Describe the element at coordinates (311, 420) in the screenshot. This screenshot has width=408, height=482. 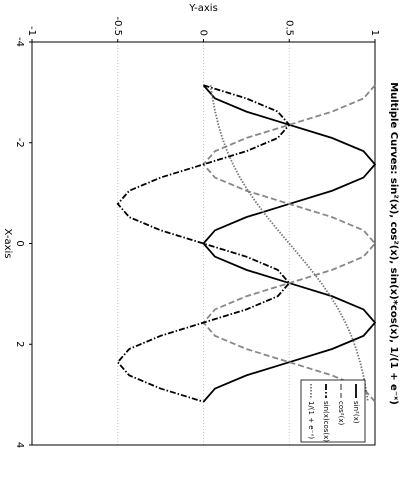
I see `legend-label: 1/(1 + e⁻ˣ)` at that location.